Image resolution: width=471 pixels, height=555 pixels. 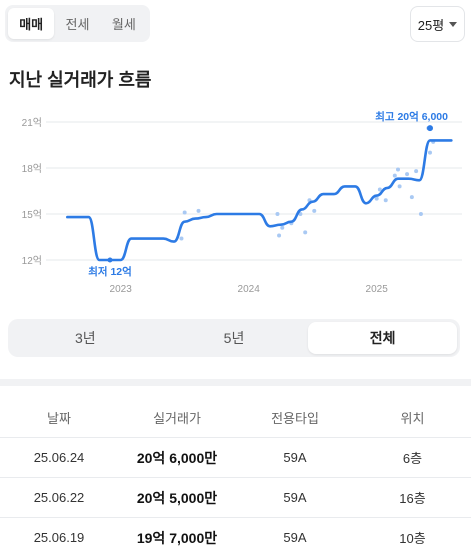 What do you see at coordinates (59, 457) in the screenshot?
I see `row-date: 25.06.24` at bounding box center [59, 457].